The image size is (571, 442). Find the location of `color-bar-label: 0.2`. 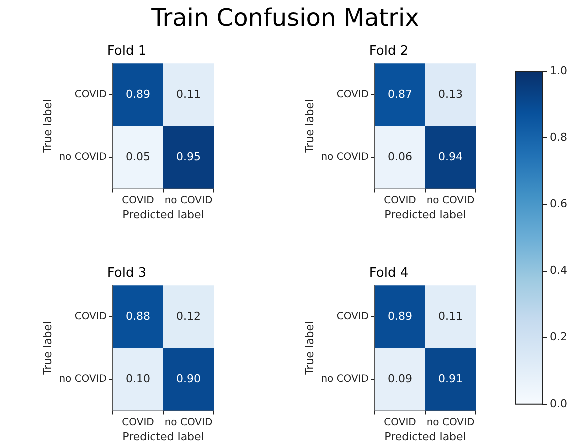

color-bar-label: 0.2 is located at coordinates (559, 337).